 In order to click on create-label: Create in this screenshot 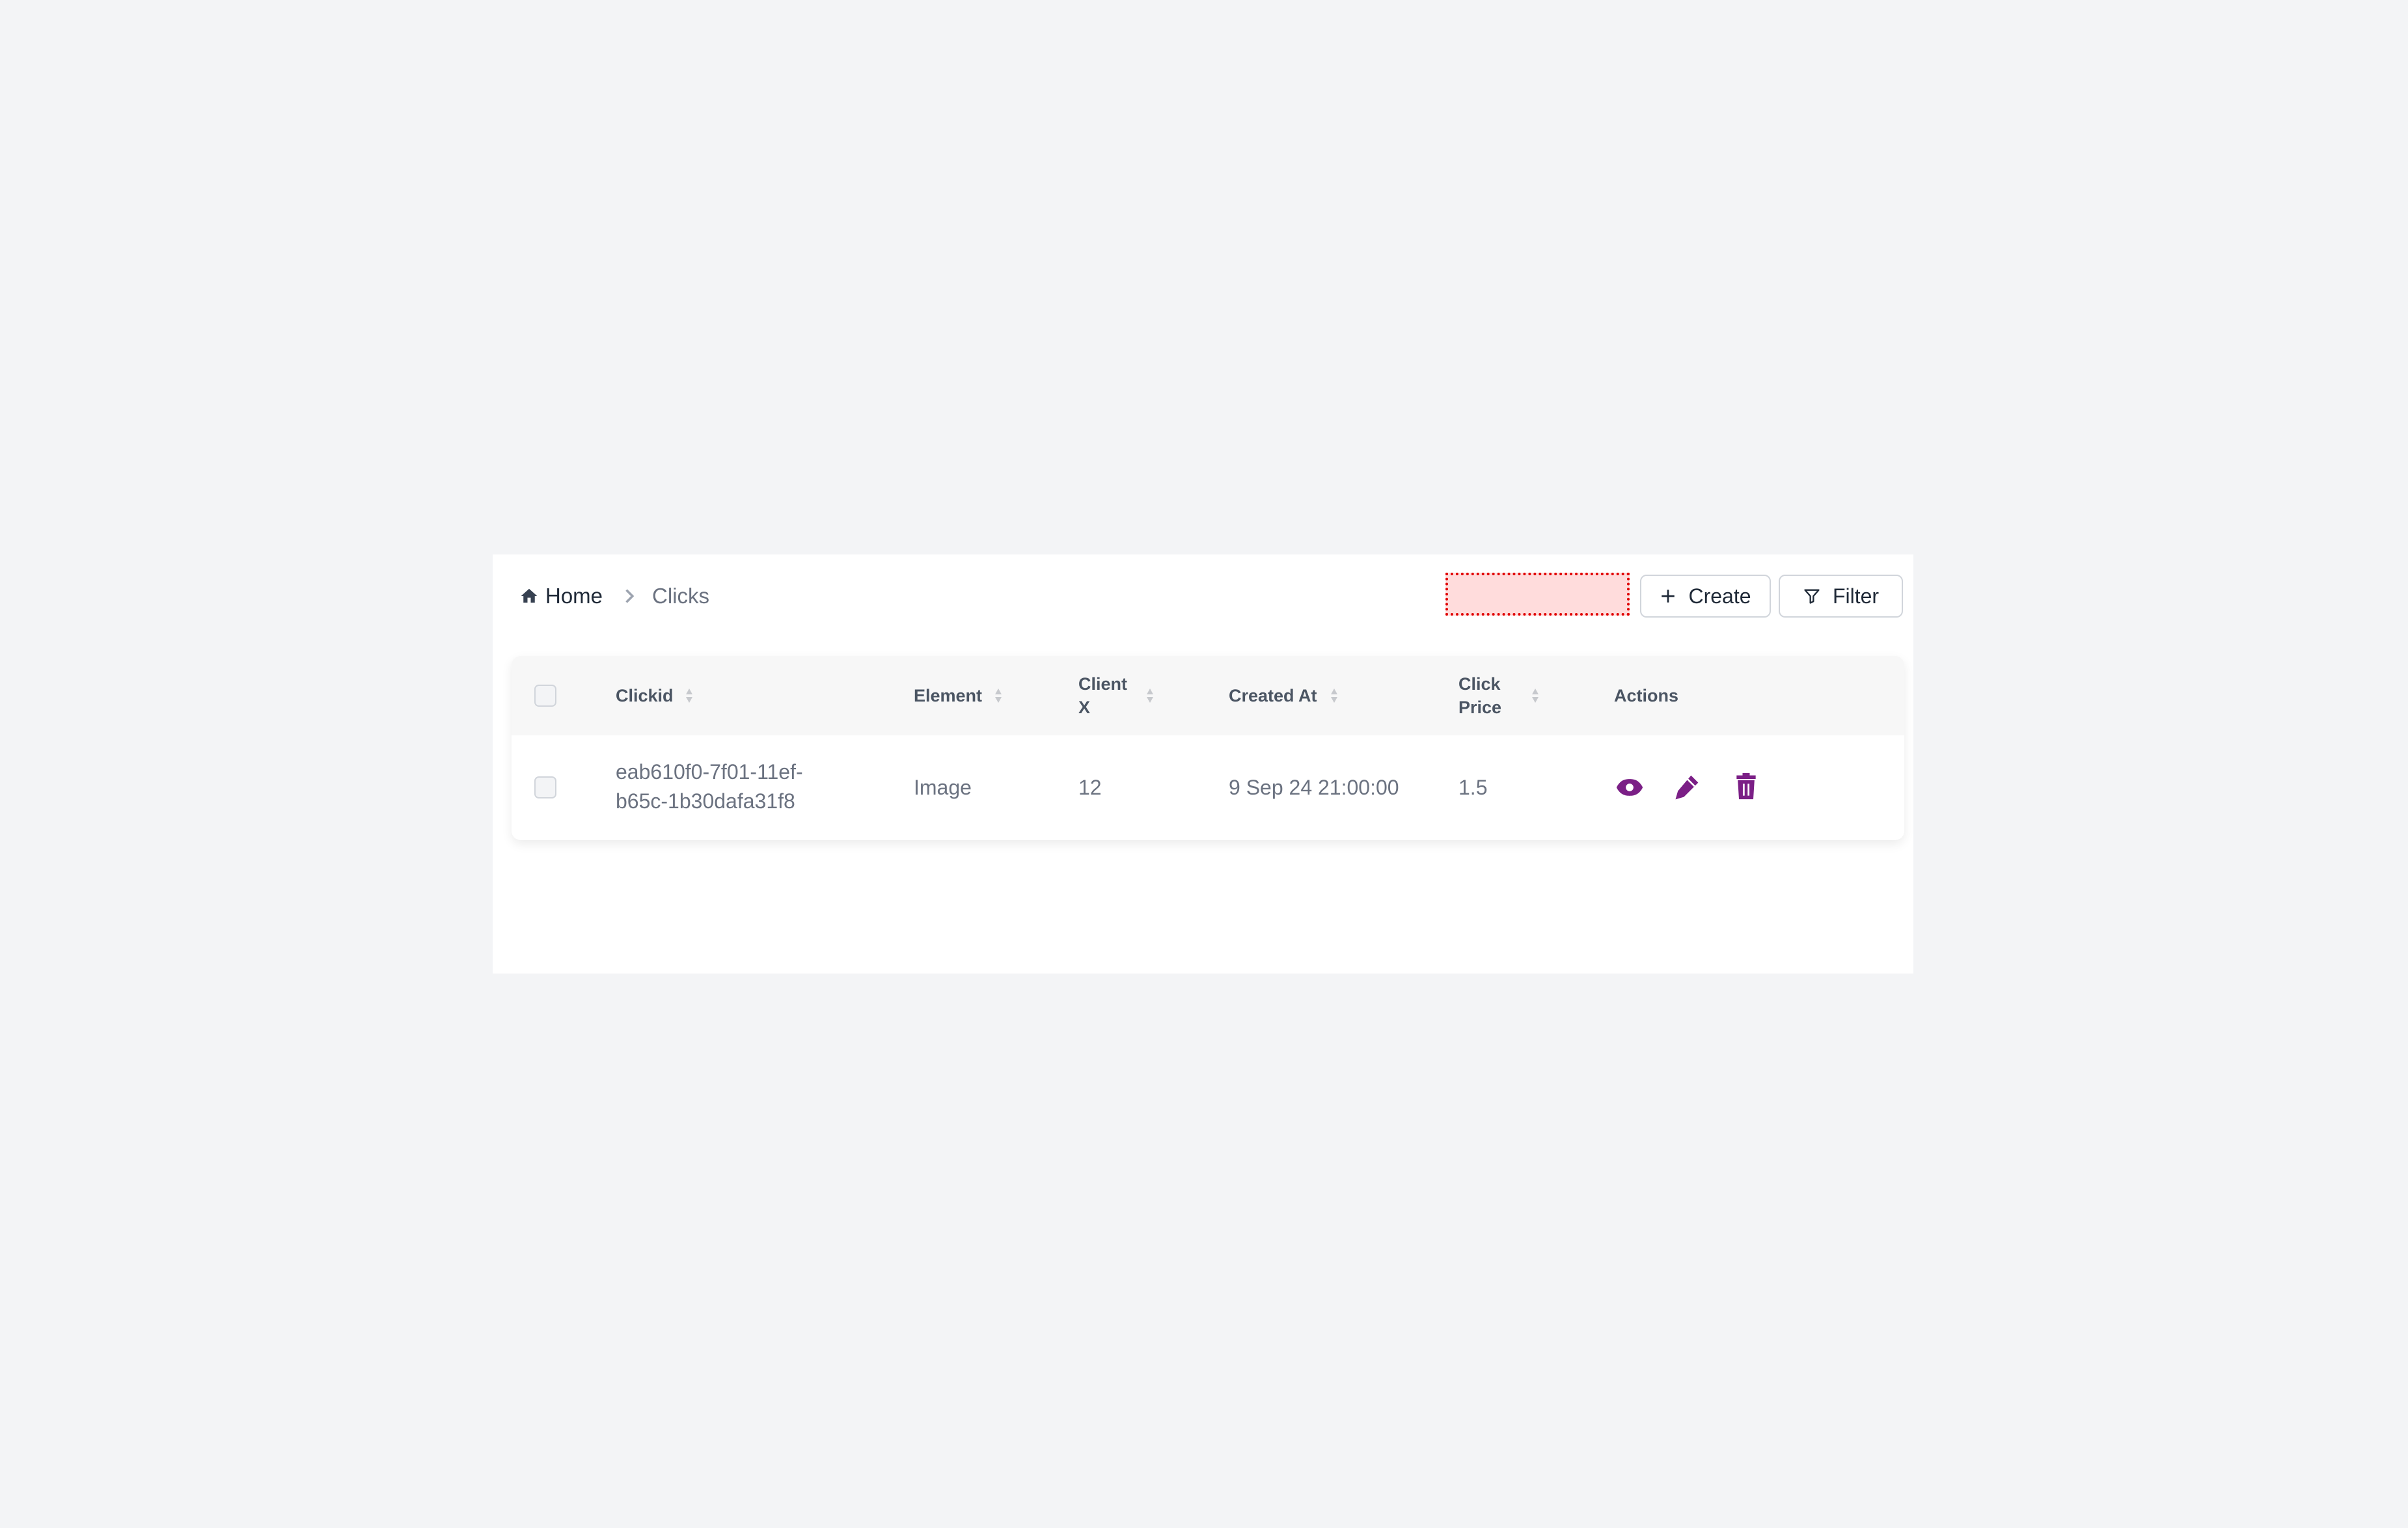, I will do `click(1719, 596)`.